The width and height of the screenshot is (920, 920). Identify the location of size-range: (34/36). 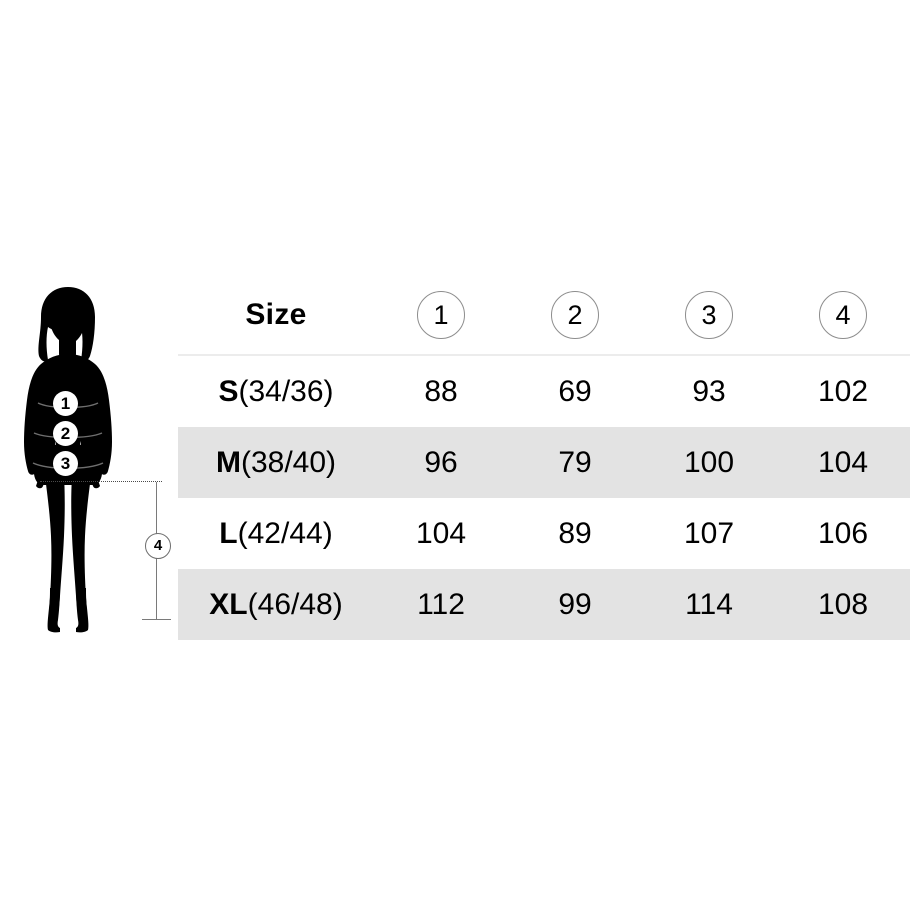
(286, 391).